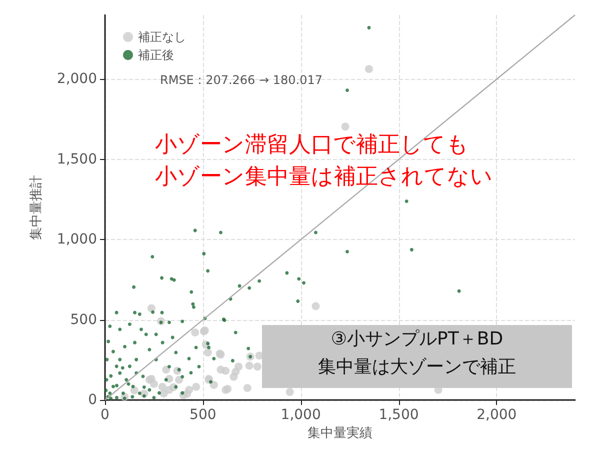 This screenshot has height=451, width=594. What do you see at coordinates (36, 207) in the screenshot?
I see `y-axis-title: 集中量推計` at bounding box center [36, 207].